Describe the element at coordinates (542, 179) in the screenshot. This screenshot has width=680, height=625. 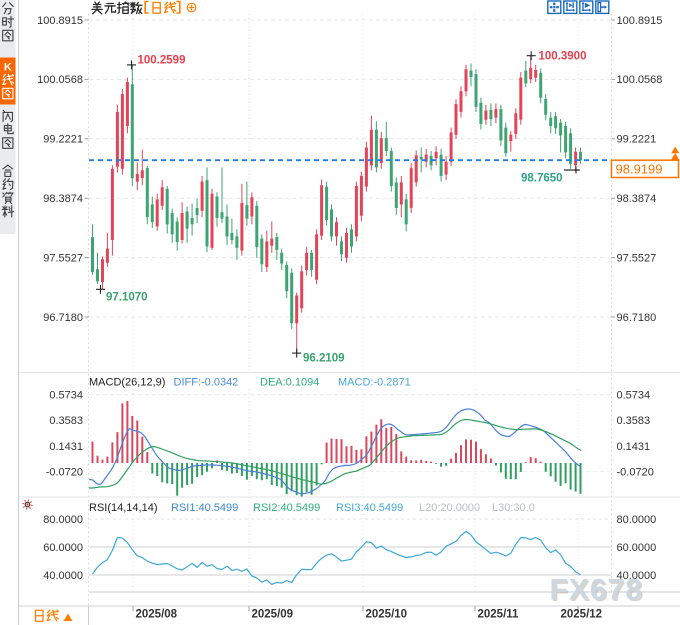
I see `svg-text: 98.7650` at that location.